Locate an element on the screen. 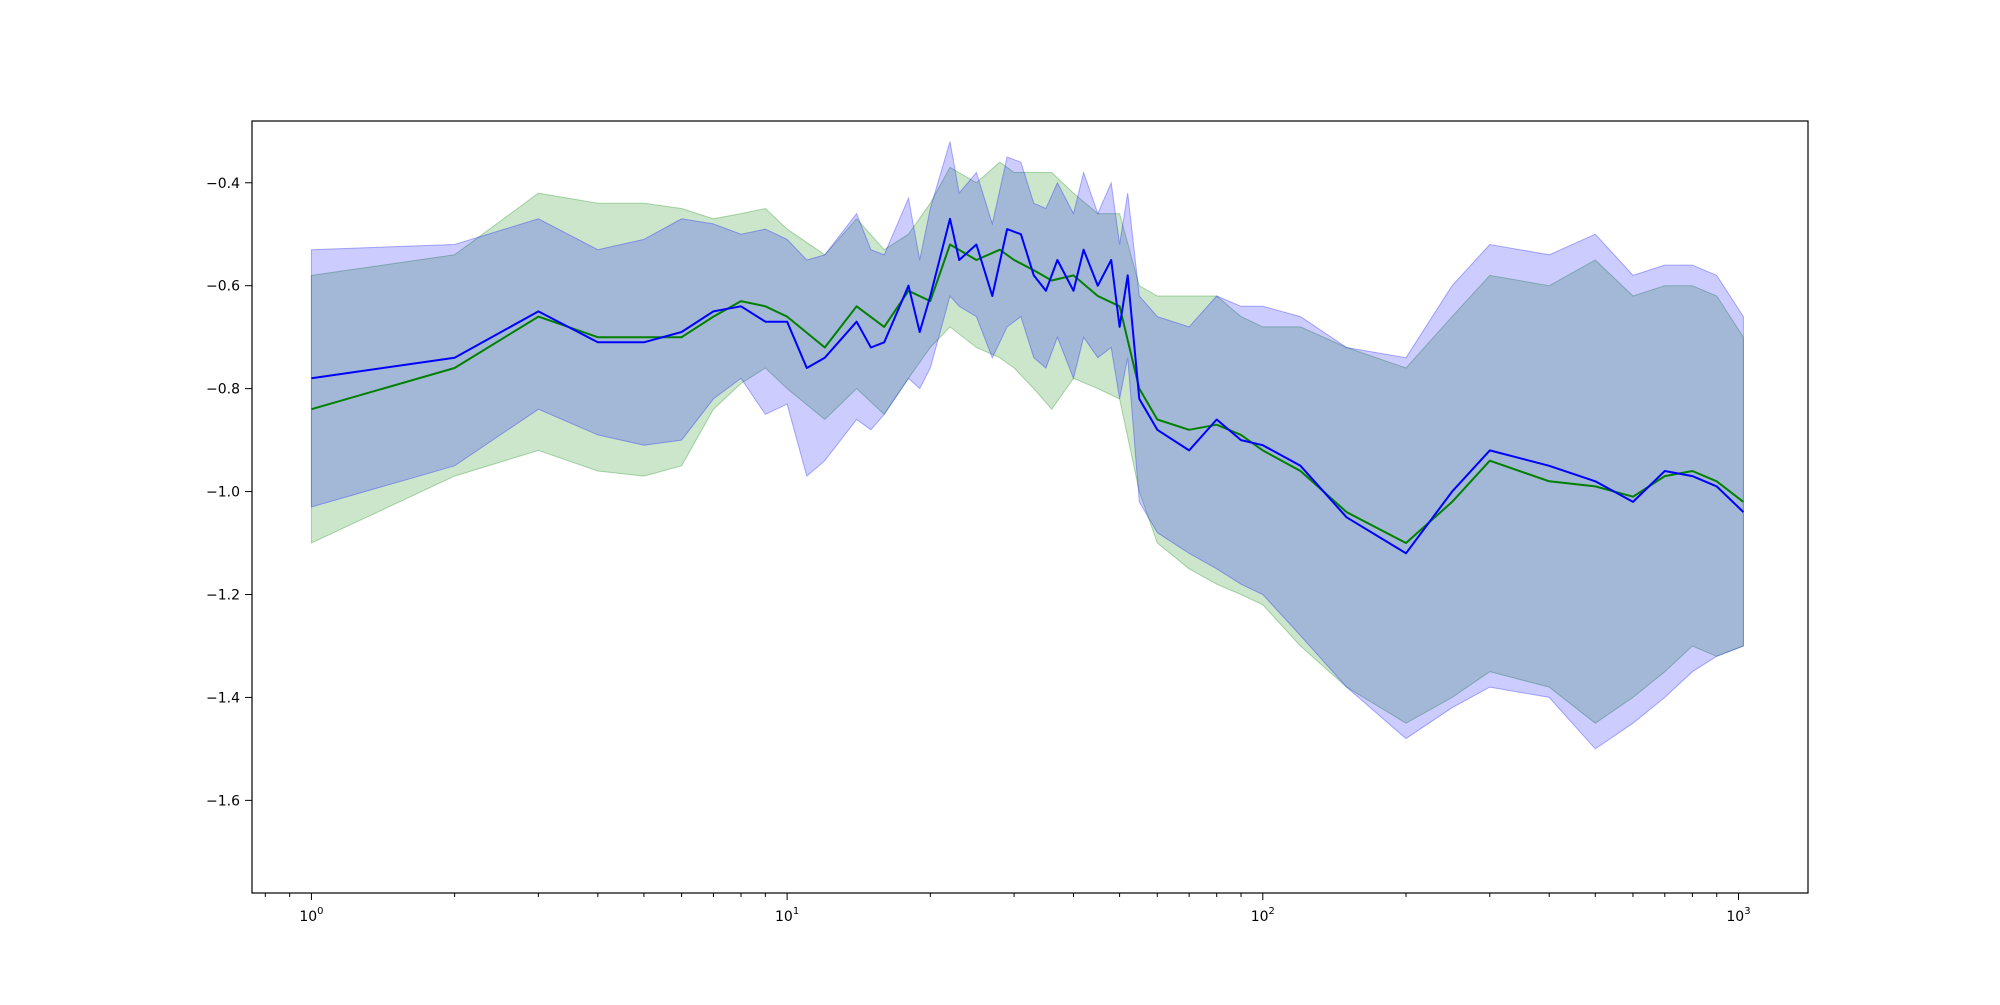 The image size is (2000, 1005). y-tick-label: −1.6 is located at coordinates (223, 801).